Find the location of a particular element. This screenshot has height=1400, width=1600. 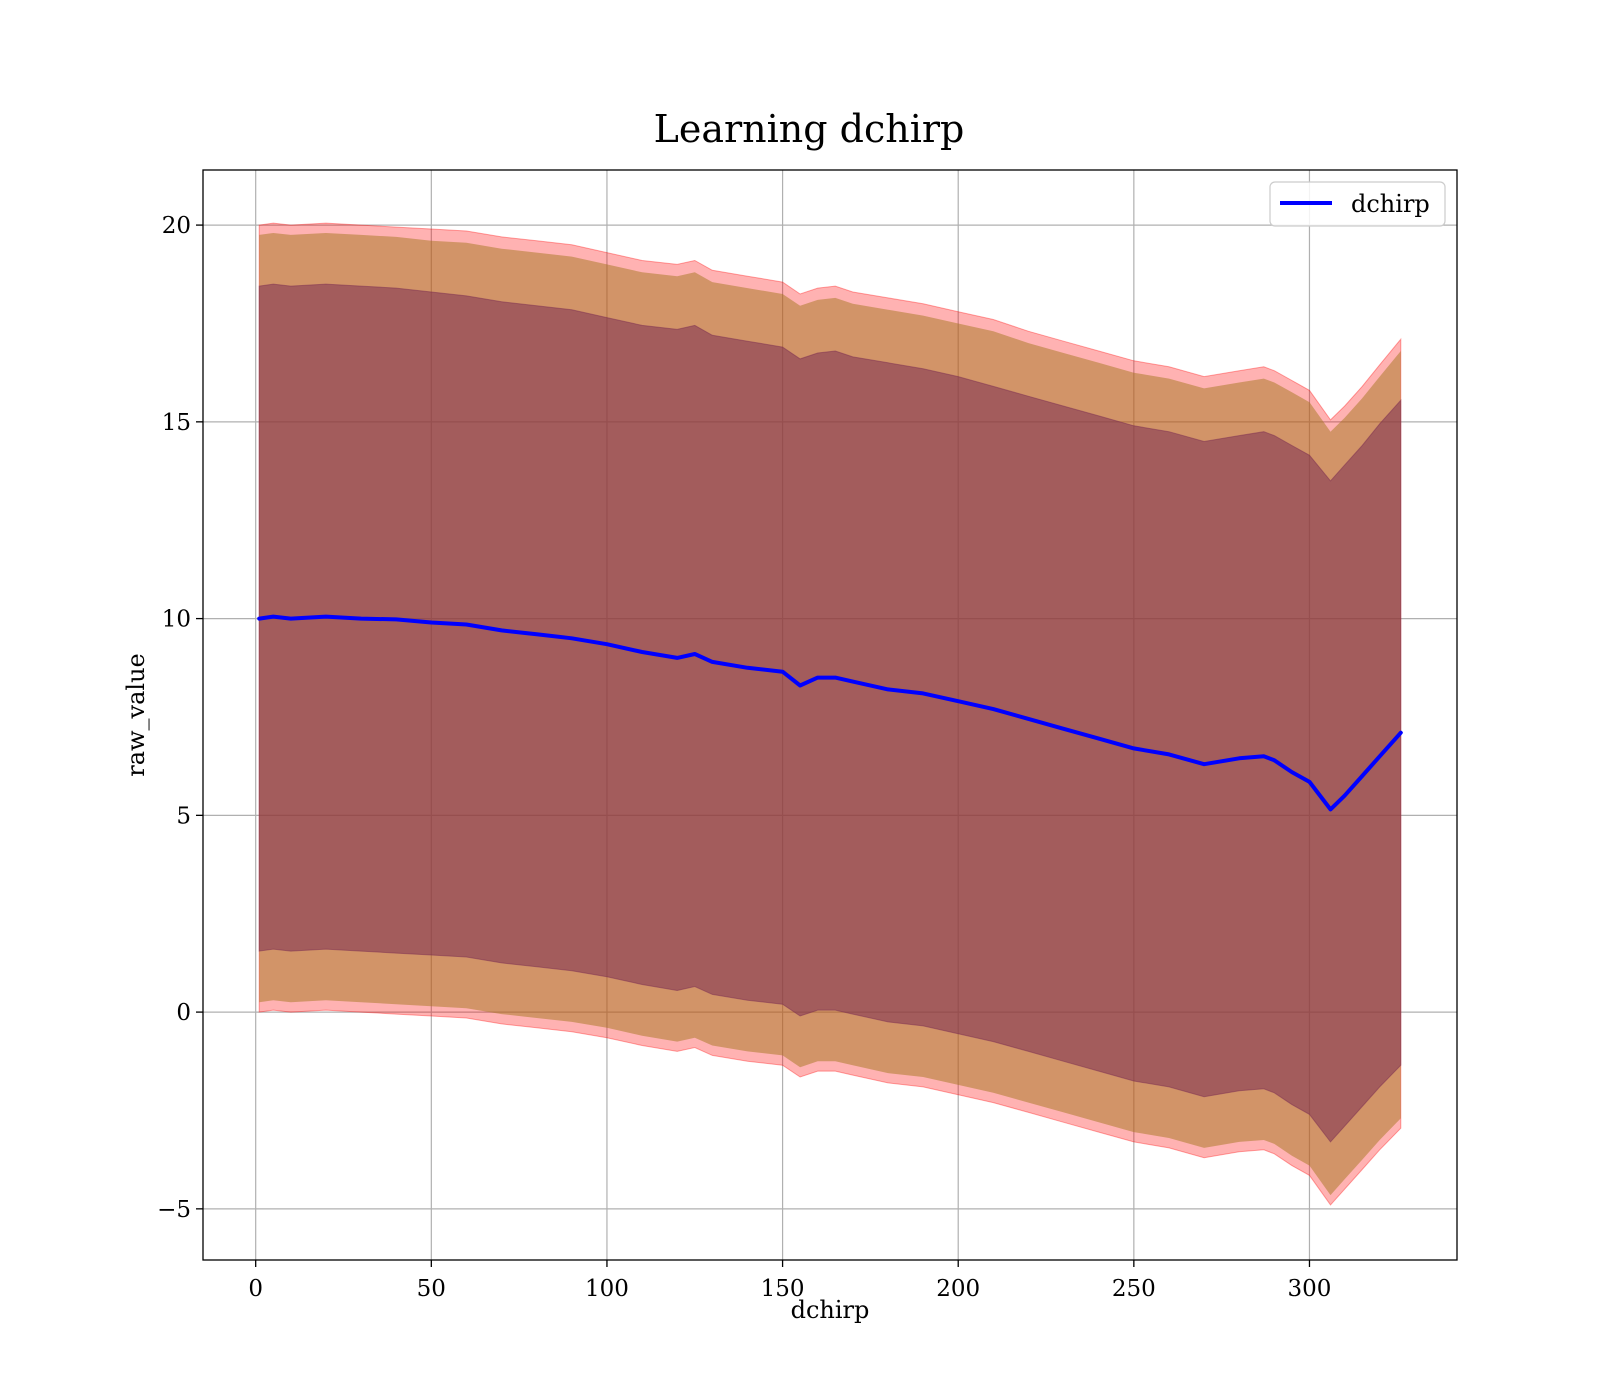

y-tick-label: 15 is located at coordinates (176, 423).